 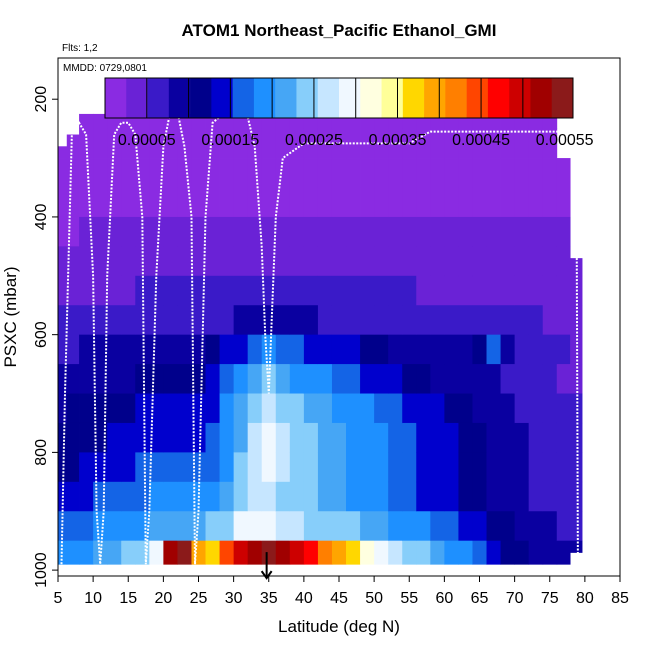 What do you see at coordinates (304, 598) in the screenshot?
I see `x-tick-label: 40` at bounding box center [304, 598].